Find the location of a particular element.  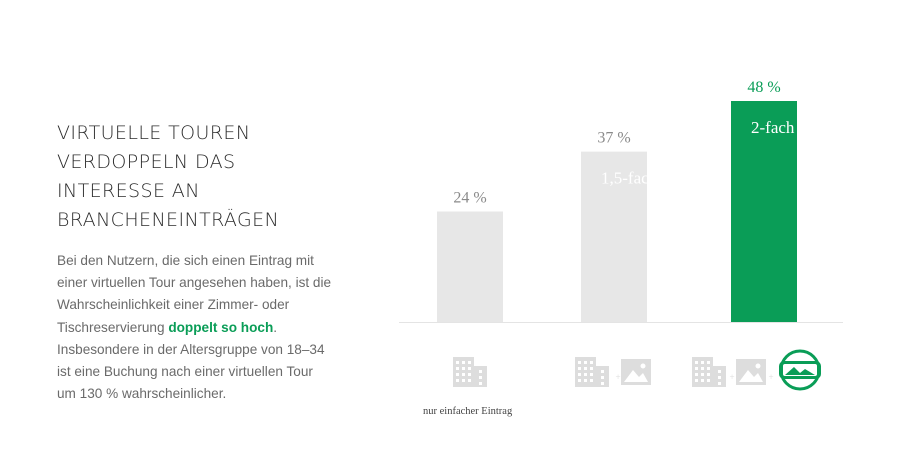

vr-headset-icon is located at coordinates (800, 370).